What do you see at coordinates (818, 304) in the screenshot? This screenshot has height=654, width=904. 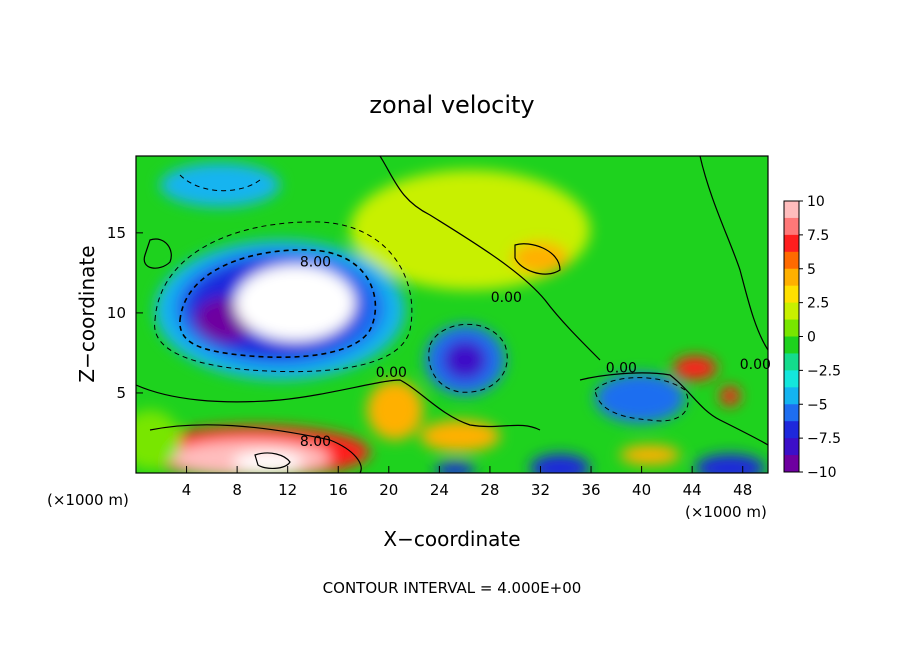 I see `colorbar-tick-label: 2.5` at bounding box center [818, 304].